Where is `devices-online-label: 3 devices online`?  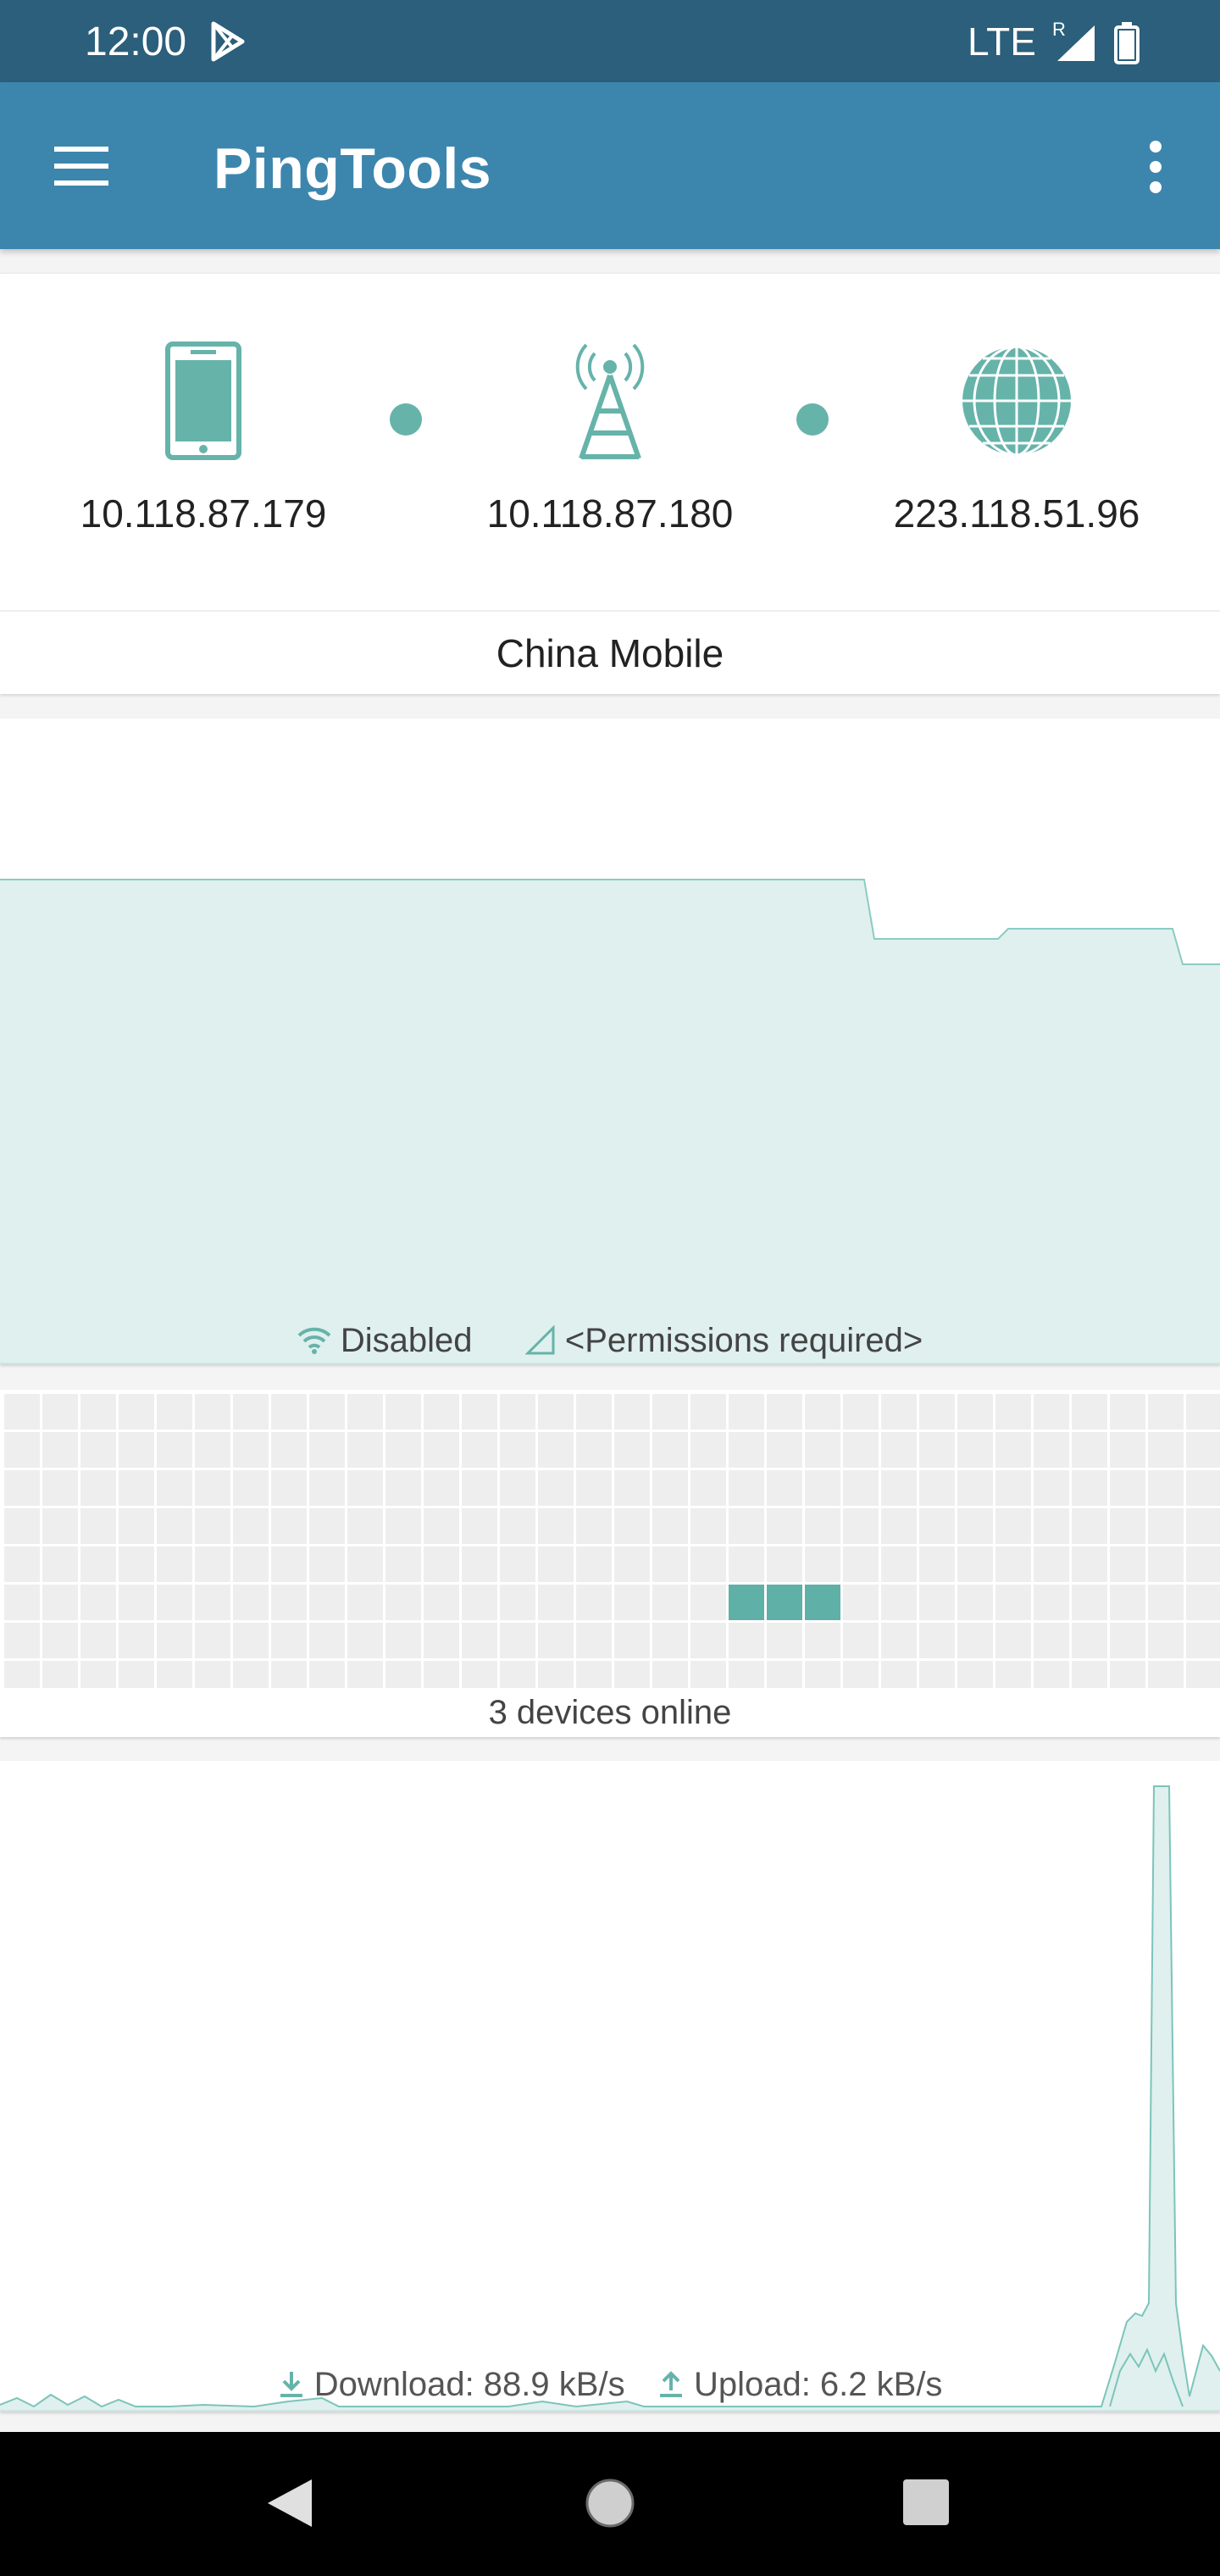 devices-online-label: 3 devices online is located at coordinates (610, 1712).